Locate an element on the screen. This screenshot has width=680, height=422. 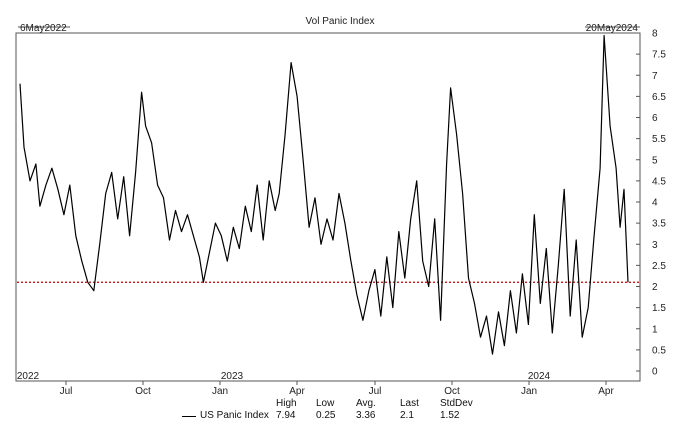
x-month-label-7: Apr is located at coordinates (606, 391).